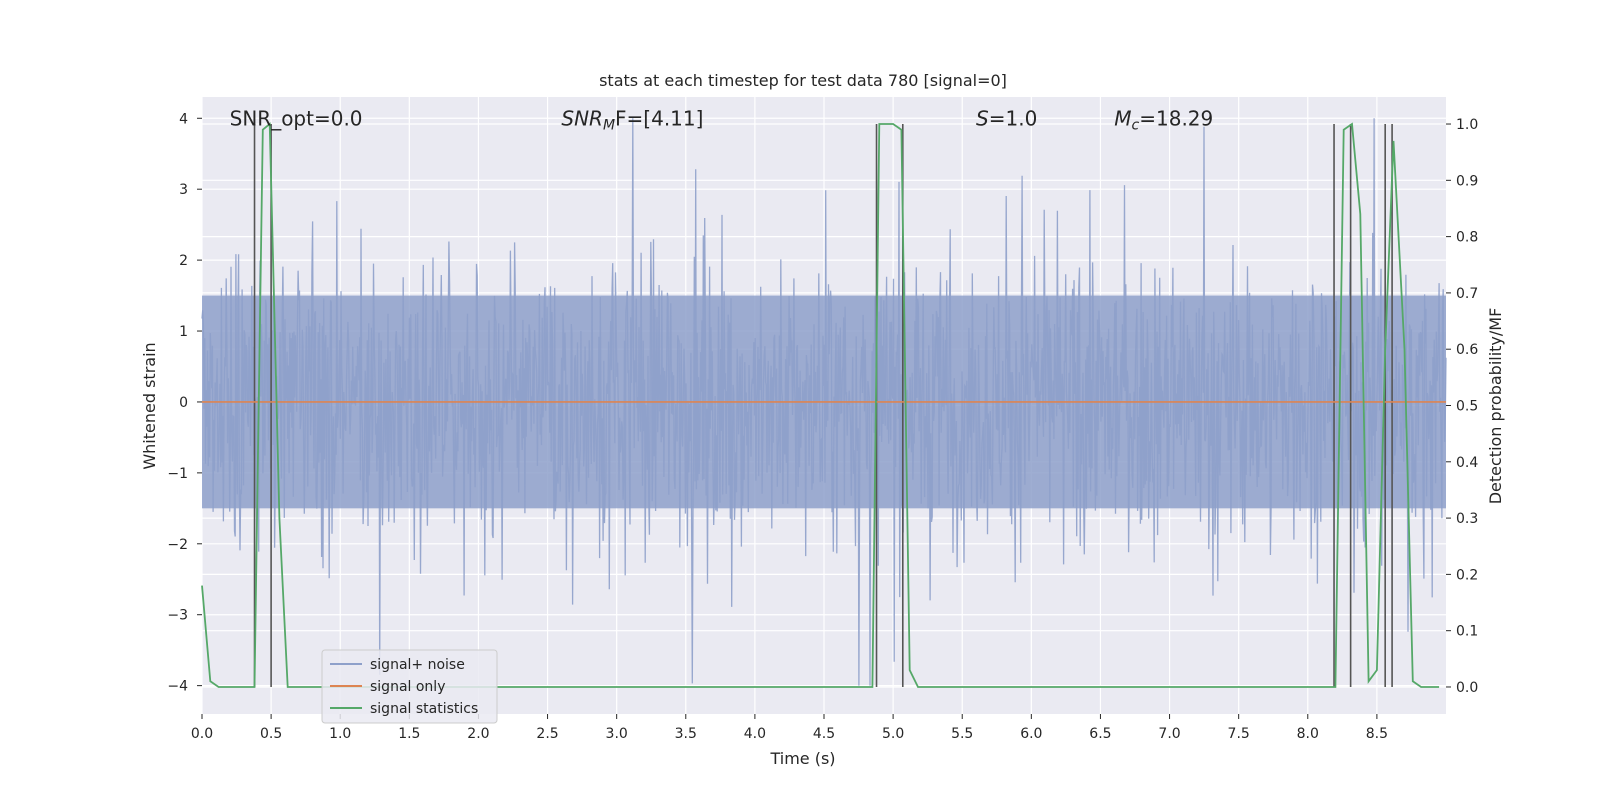 This screenshot has height=800, width=1600. Describe the element at coordinates (417, 665) in the screenshot. I see `legend-label-noise: signal+ noise` at that location.